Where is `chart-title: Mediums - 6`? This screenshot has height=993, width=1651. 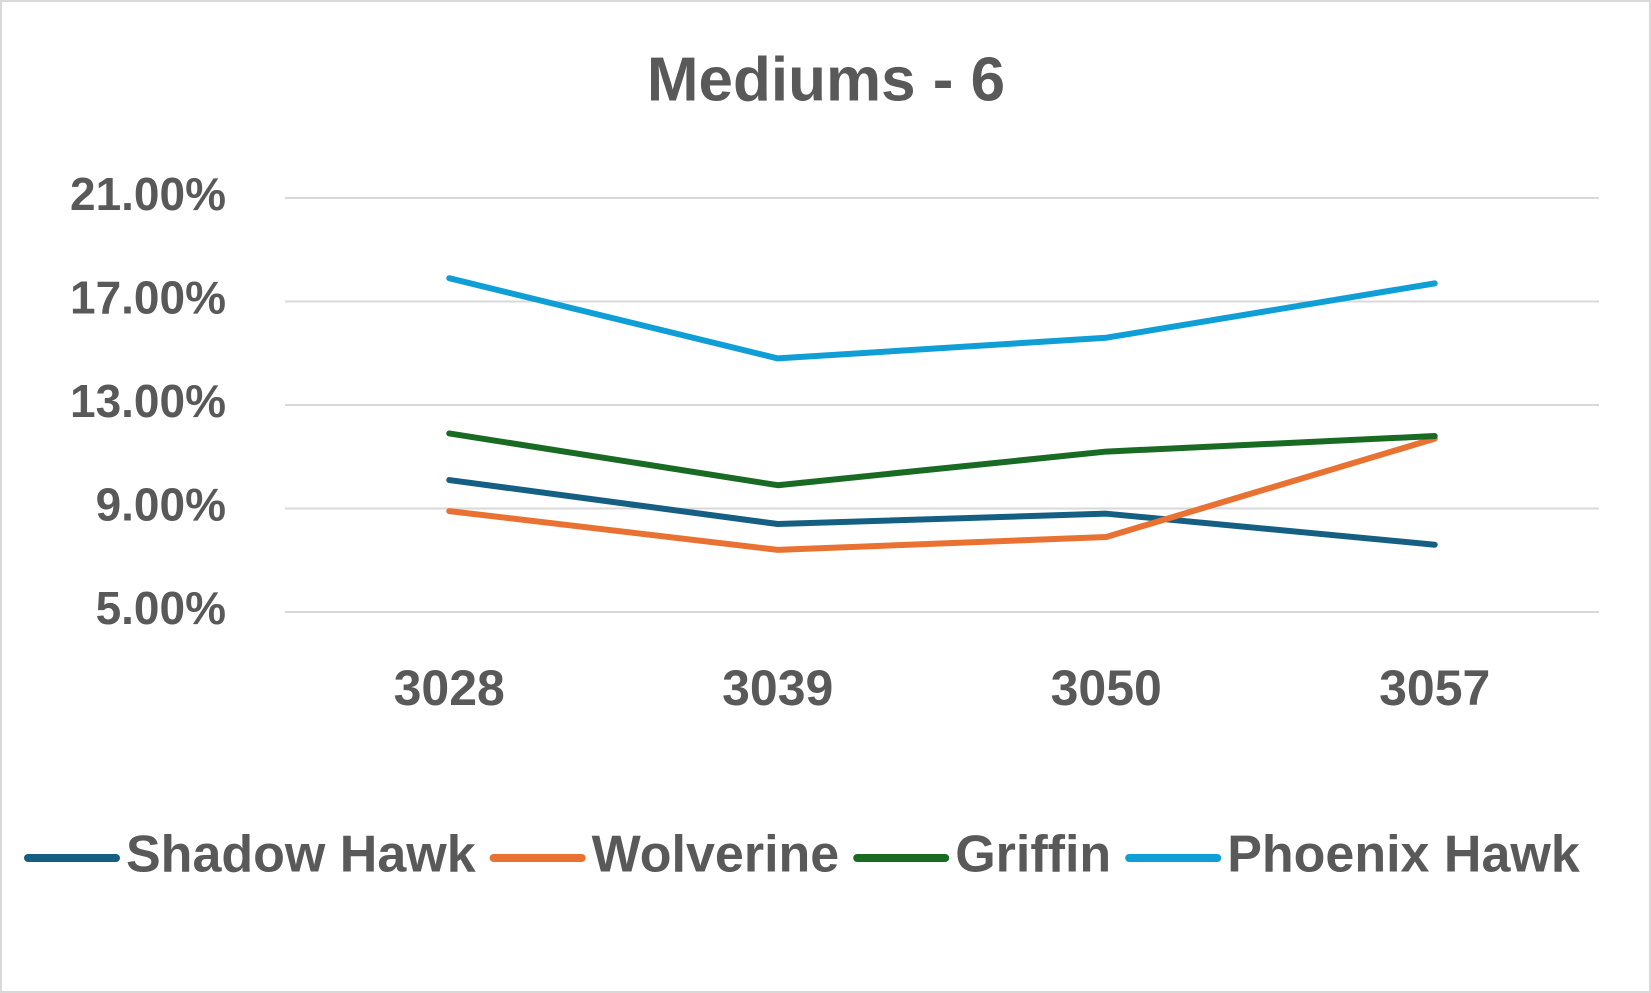
chart-title: Mediums - 6 is located at coordinates (826, 79).